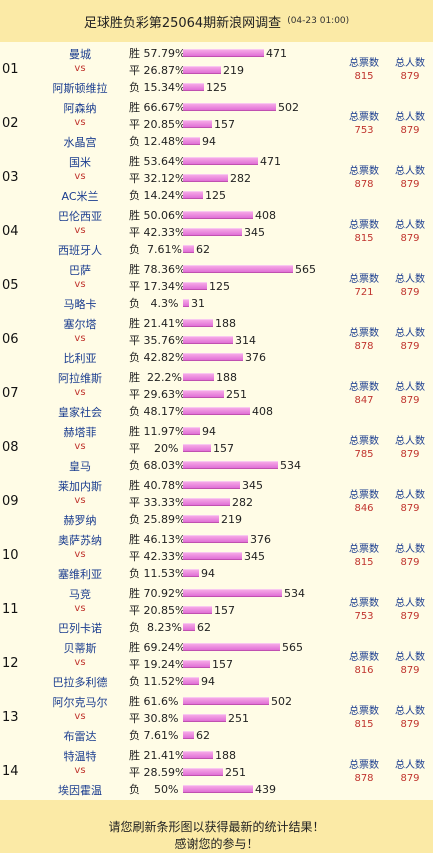 This screenshot has height=853, width=433. Describe the element at coordinates (157, 647) in the screenshot. I see `result-percent-label: 胜 69.24%` at that location.